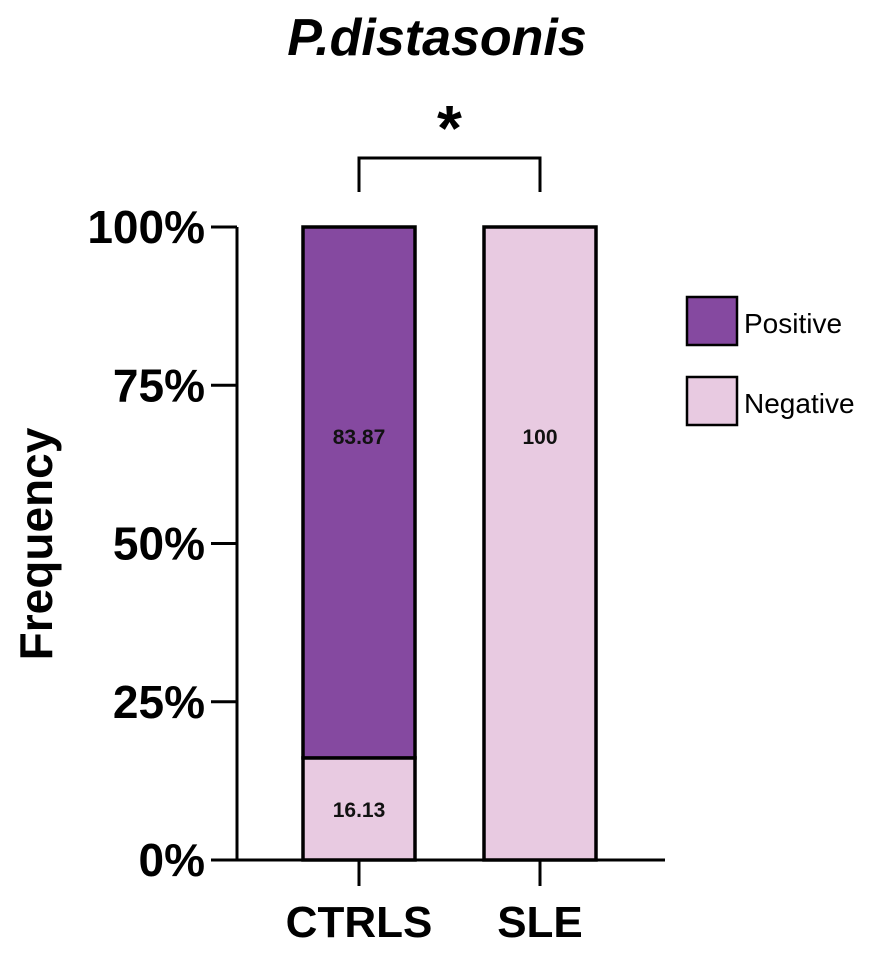  What do you see at coordinates (359, 922) in the screenshot?
I see `x-tick-label: CTRLS` at bounding box center [359, 922].